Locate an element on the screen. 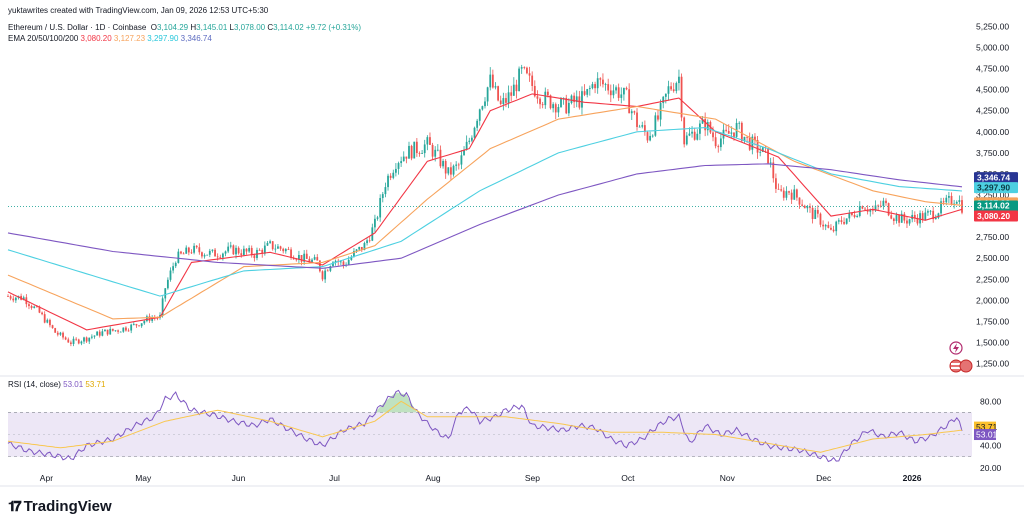  rsi-legend: RSI (14, close) 53.01 53.71 is located at coordinates (56, 384).